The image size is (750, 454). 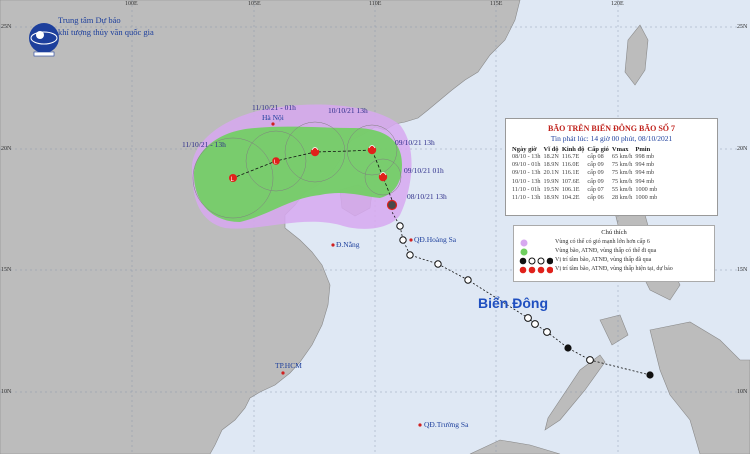 I want to click on col-lat: Vĩ độ, so click(x=551, y=149).